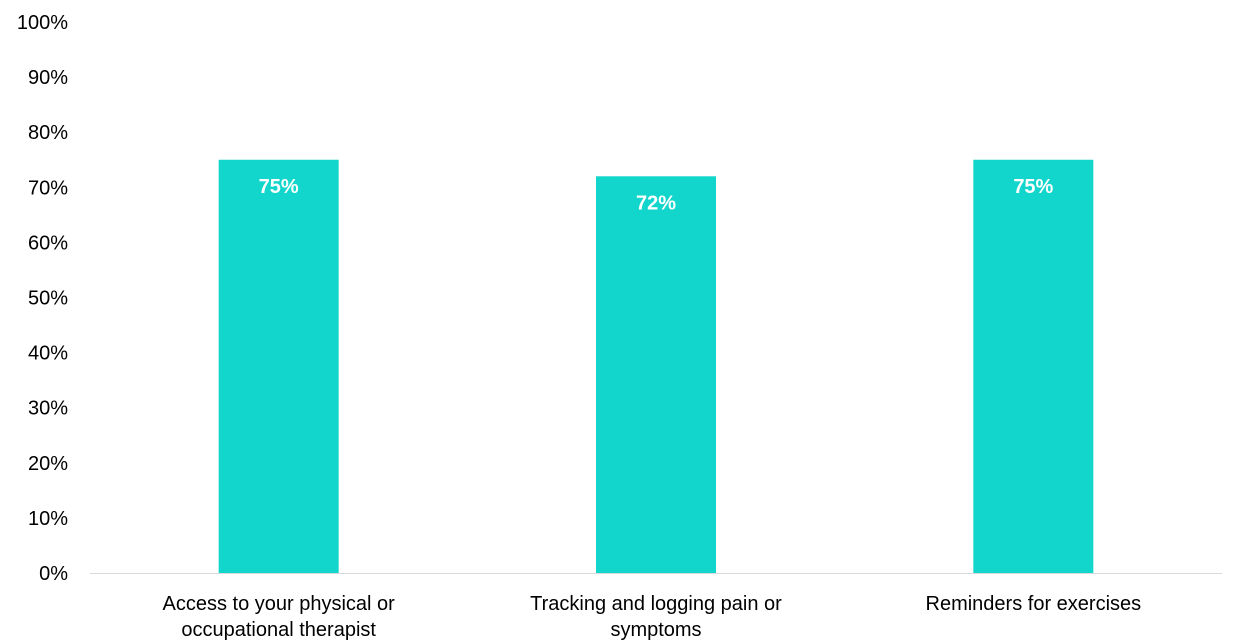 Image resolution: width=1237 pixels, height=640 pixels. Describe the element at coordinates (48, 519) in the screenshot. I see `y-tick-label: 10%` at that location.